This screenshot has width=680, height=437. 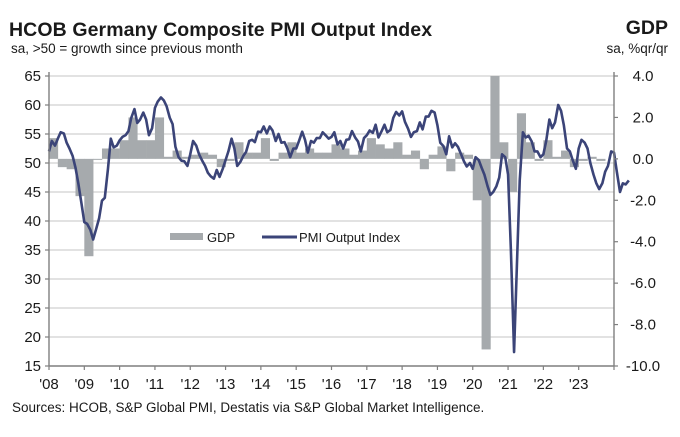 What do you see at coordinates (643, 76) in the screenshot?
I see `right-tick-label: 4.0` at bounding box center [643, 76].